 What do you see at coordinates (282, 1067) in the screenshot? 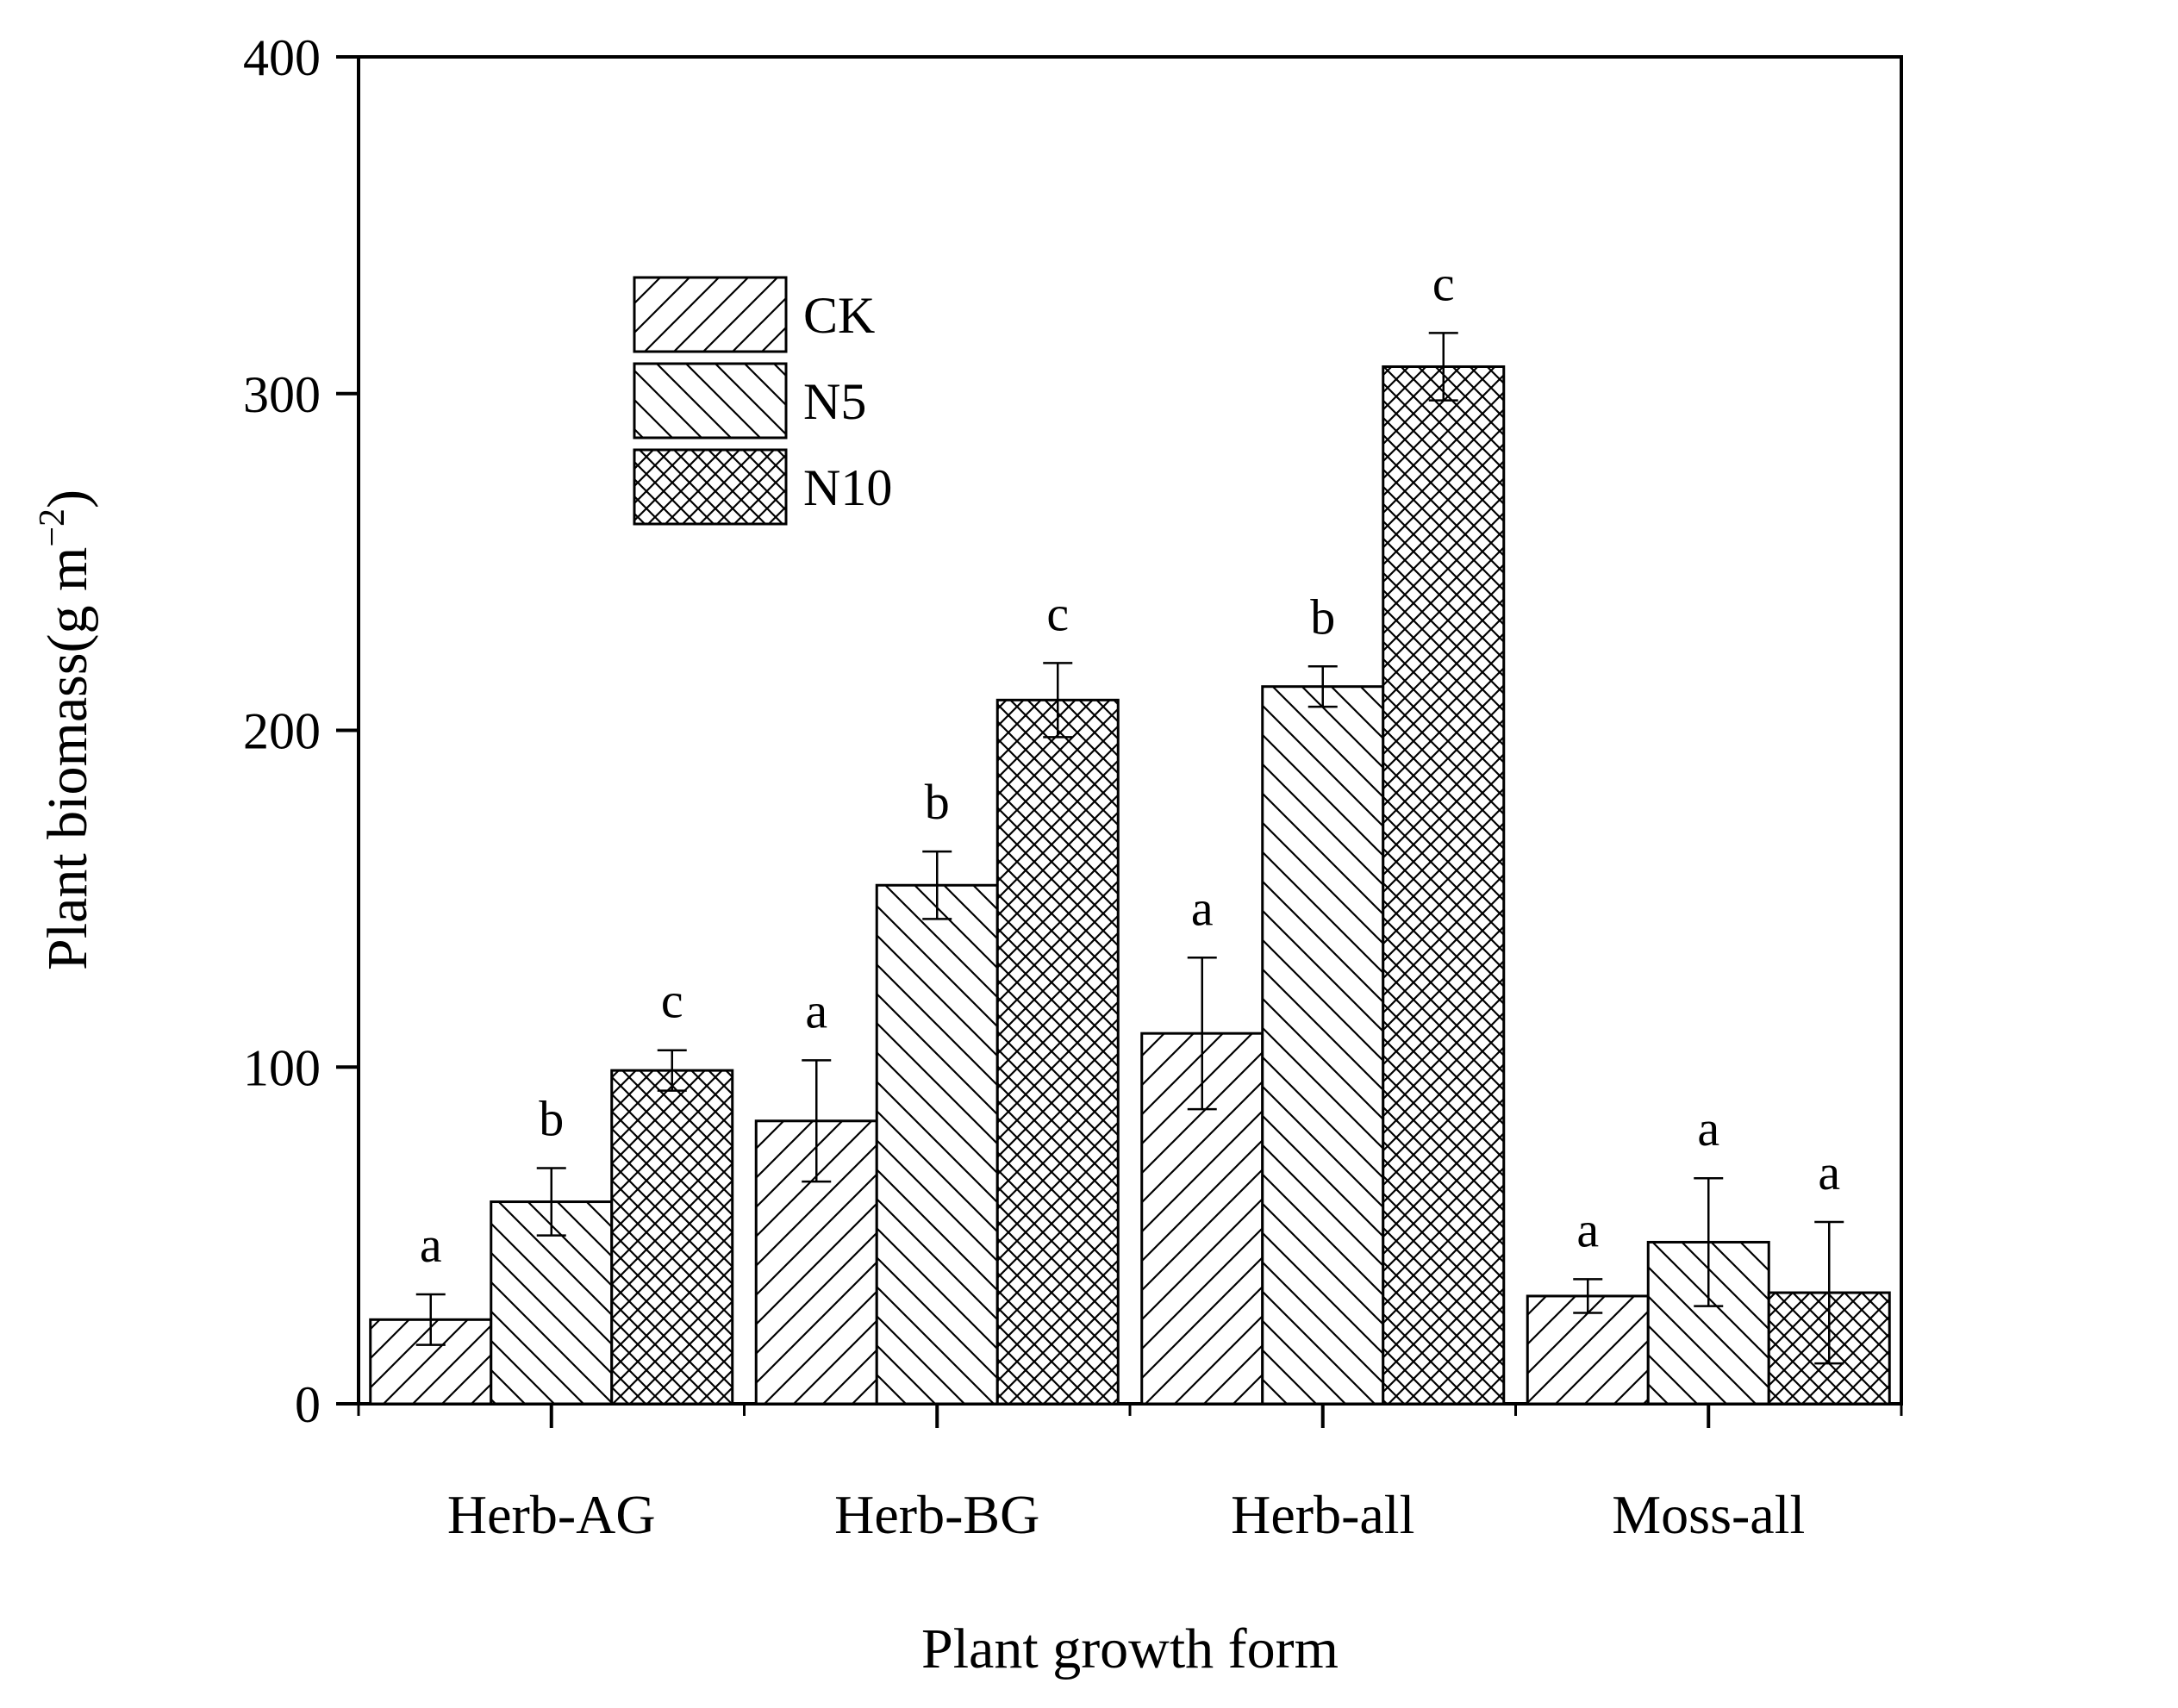
I see `y-tick-label: 100` at bounding box center [282, 1067].